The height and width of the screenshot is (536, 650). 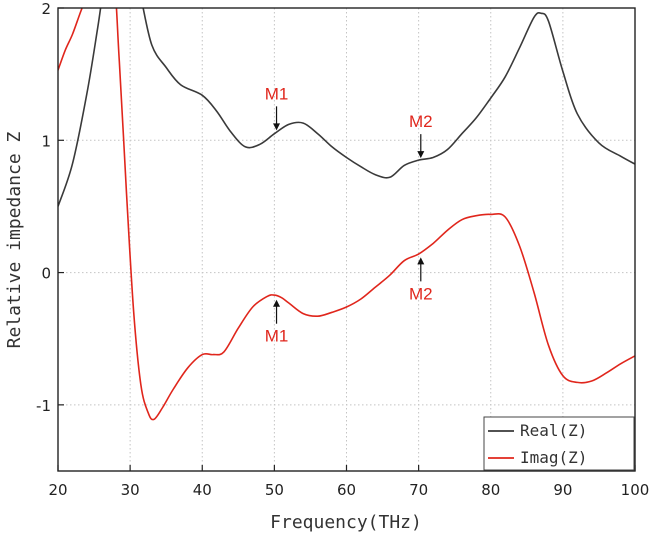 What do you see at coordinates (562, 490) in the screenshot?
I see `x-tick-label: 90` at bounding box center [562, 490].